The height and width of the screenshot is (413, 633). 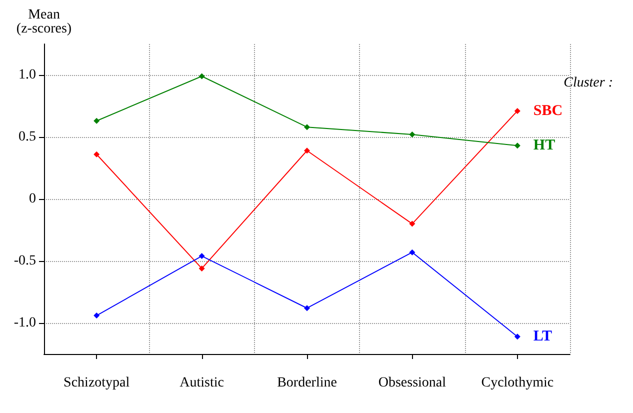 What do you see at coordinates (44, 22) in the screenshot?
I see `y-axis-title: Mean (z-scores)` at bounding box center [44, 22].